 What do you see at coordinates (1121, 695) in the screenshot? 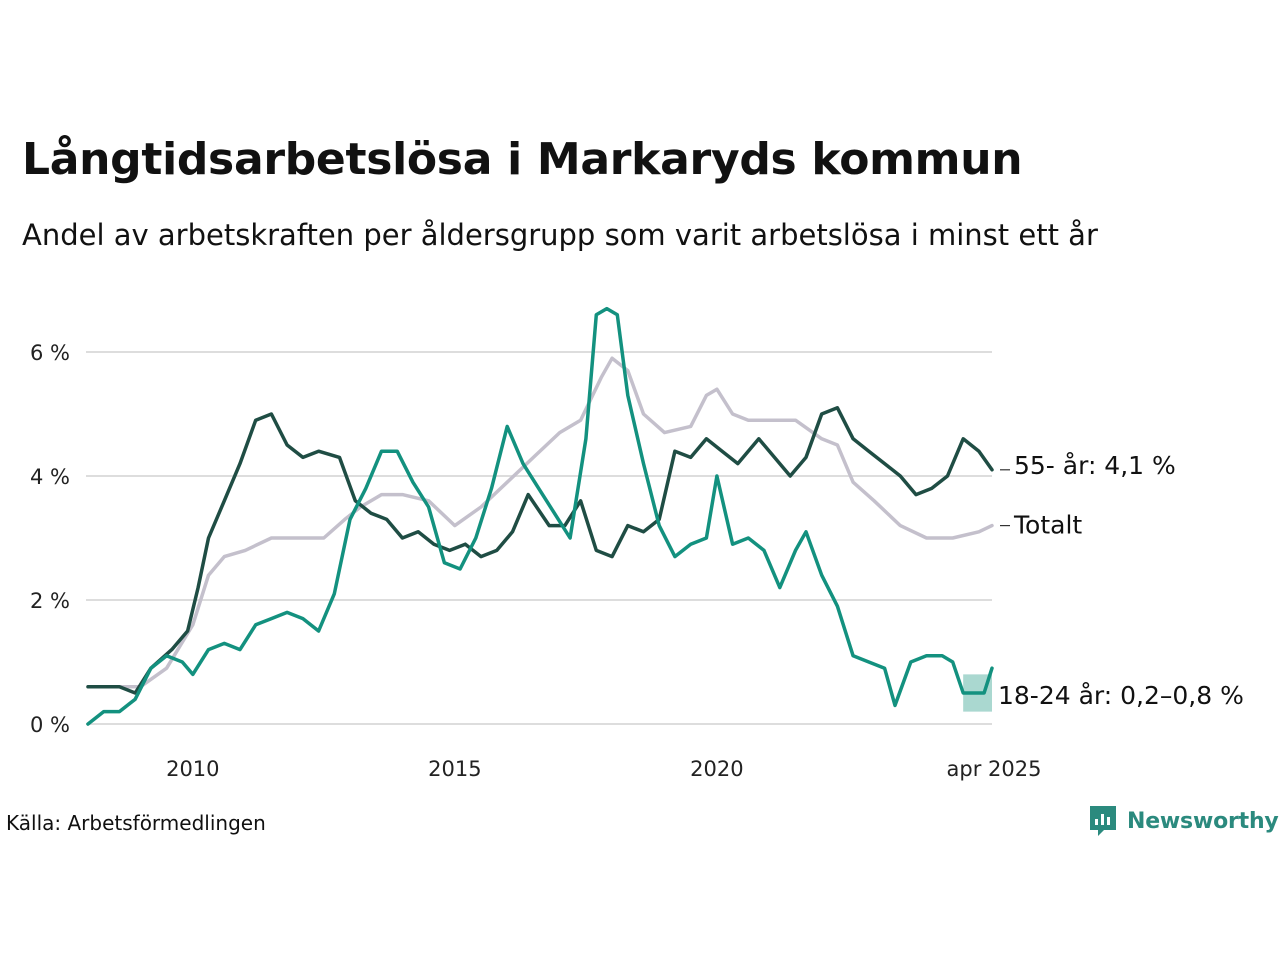
I see `series-label-18-24-r: 18-24 år: 0,2–0,8 %` at bounding box center [1121, 695].